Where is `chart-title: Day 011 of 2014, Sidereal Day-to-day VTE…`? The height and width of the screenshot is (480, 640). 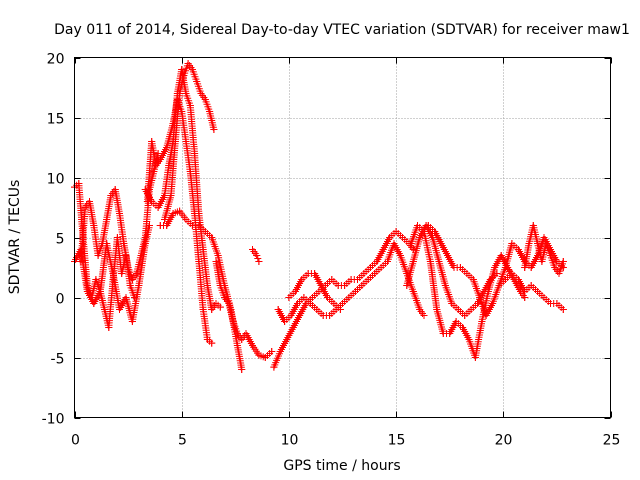
chart-title: Day 011 of 2014, Sidereal Day-to-day VTE… is located at coordinates (342, 30).